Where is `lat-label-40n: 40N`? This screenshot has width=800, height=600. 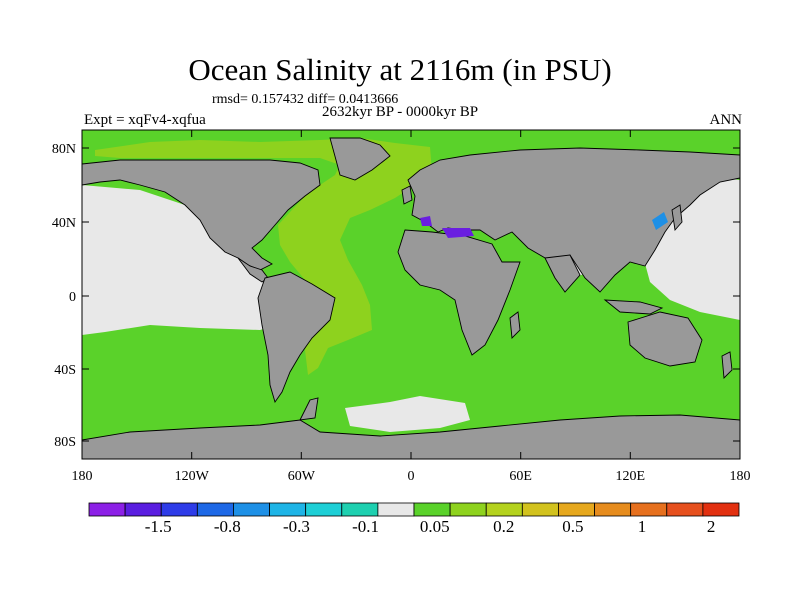 lat-label-40n: 40N is located at coordinates (64, 223).